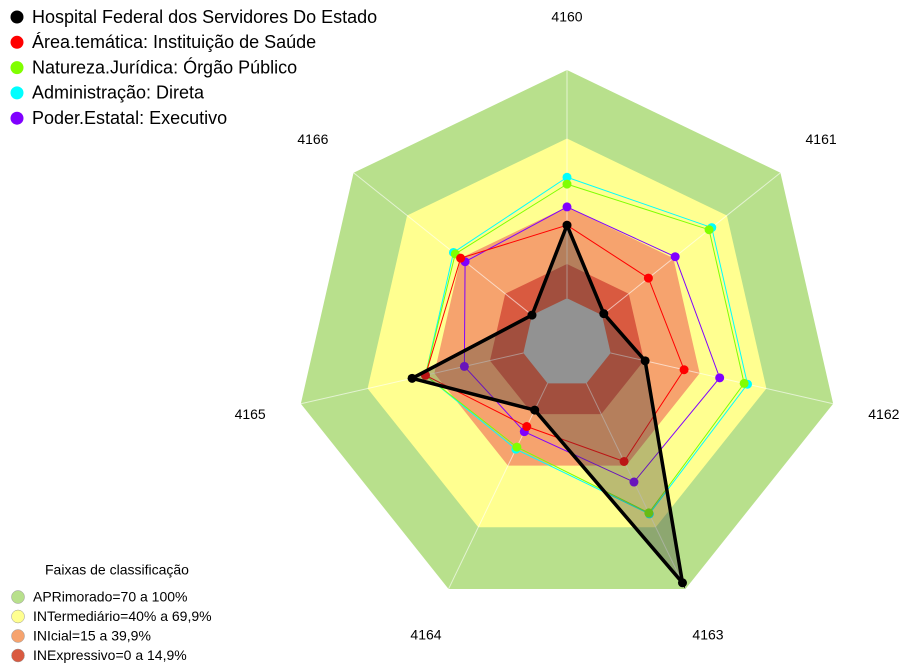  I want to click on band-legend-label: INIcial=15 a 39,9%, so click(92, 636).